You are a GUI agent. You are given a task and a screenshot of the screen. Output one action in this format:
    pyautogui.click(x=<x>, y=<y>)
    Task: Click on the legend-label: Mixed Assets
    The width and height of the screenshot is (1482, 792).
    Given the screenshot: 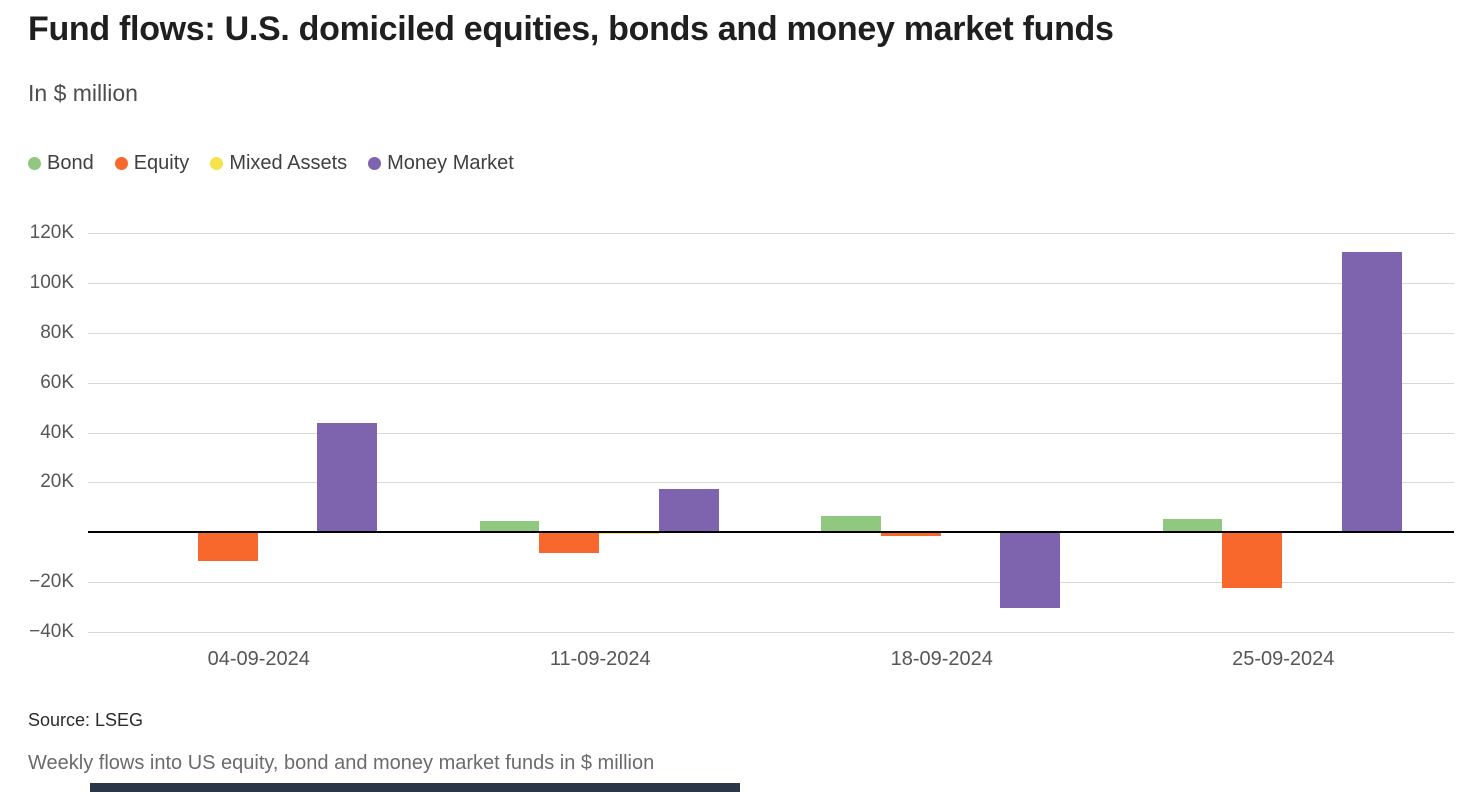 What is the action you would take?
    pyautogui.click(x=288, y=163)
    